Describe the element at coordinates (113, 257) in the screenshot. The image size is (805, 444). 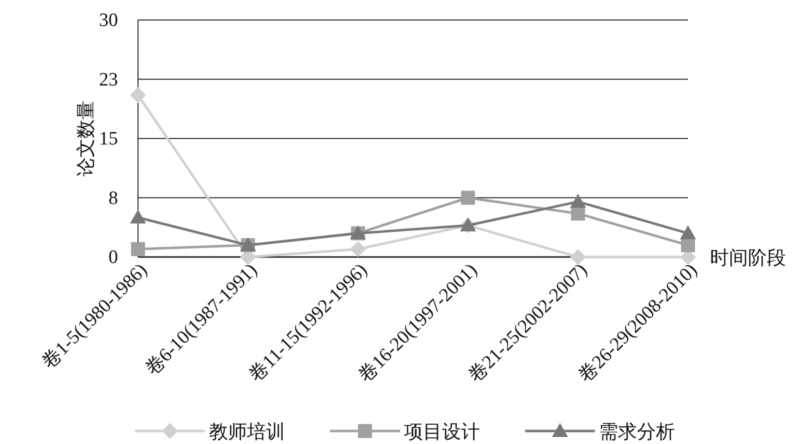
I see `y-tick-label: 0` at that location.